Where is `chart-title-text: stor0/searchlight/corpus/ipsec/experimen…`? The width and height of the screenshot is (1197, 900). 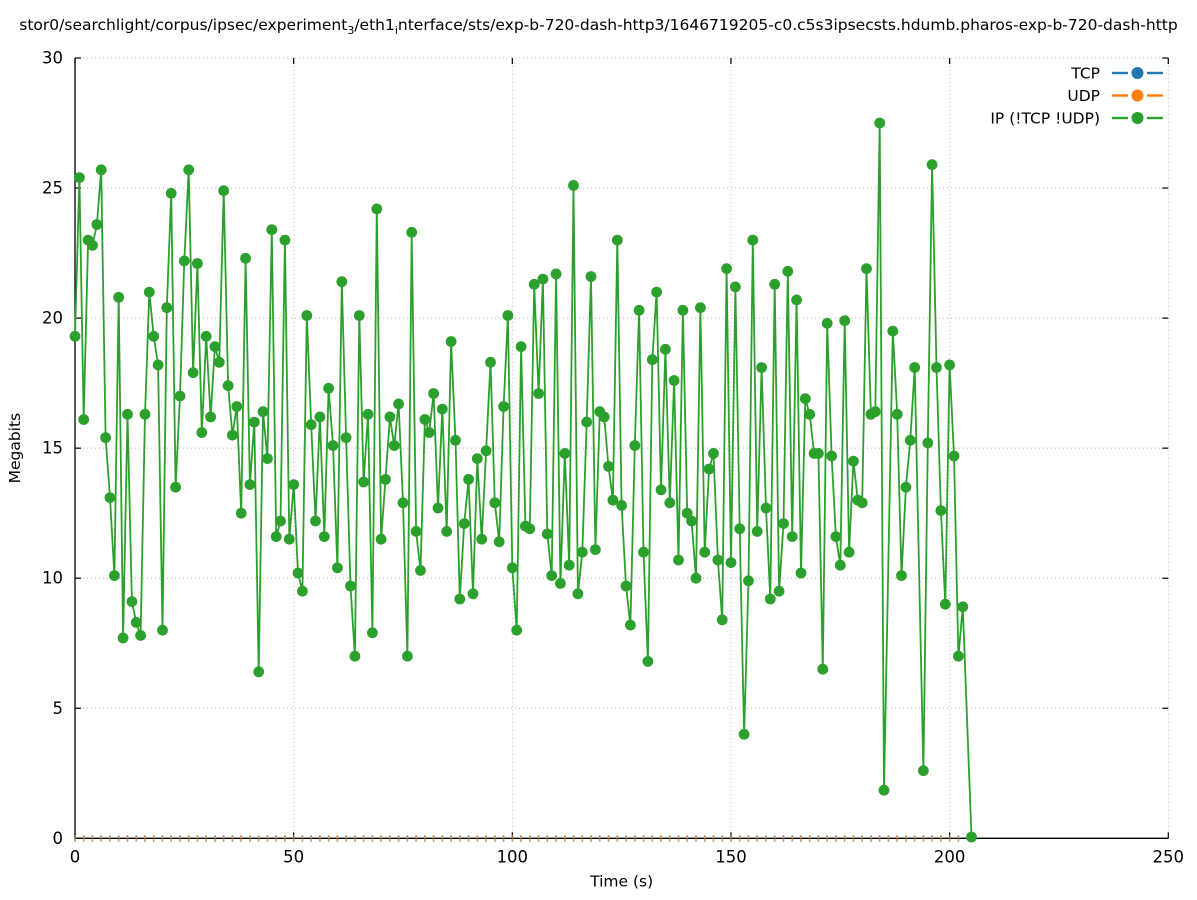 chart-title-text: stor0/searchlight/corpus/ipsec/experimen… is located at coordinates (598, 26).